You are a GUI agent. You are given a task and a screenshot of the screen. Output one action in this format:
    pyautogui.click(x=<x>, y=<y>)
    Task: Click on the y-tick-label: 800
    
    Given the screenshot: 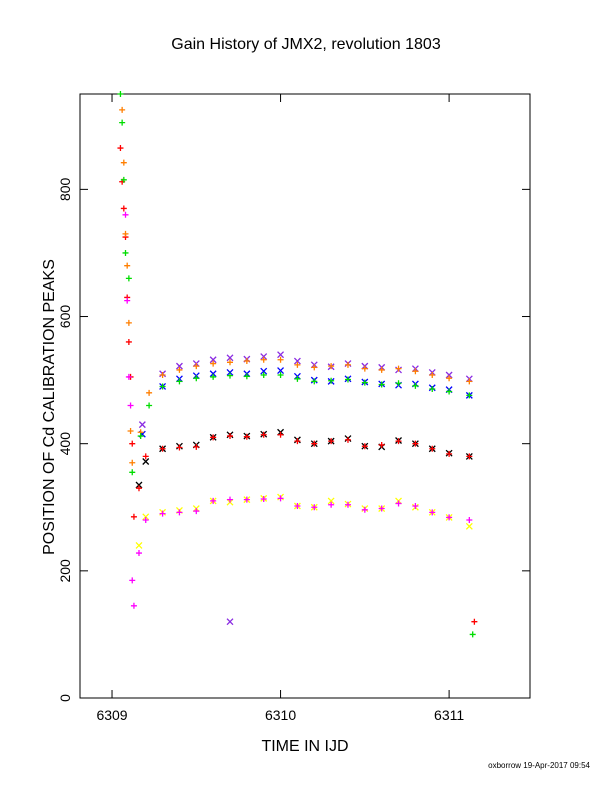 What is the action you would take?
    pyautogui.click(x=65, y=189)
    